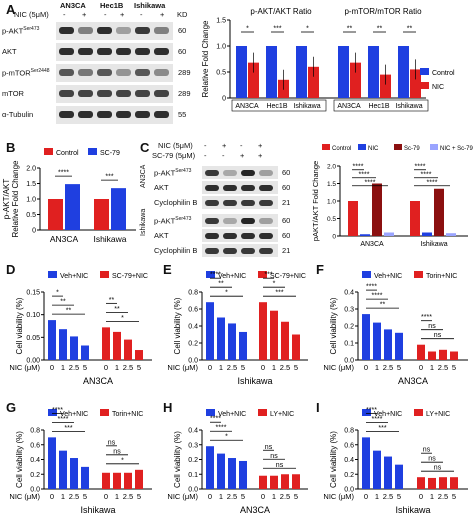 The height and width of the screenshot is (527, 474). What do you see at coordinates (98, 381) in the screenshot?
I see `group-label: AN3CA` at bounding box center [98, 381].